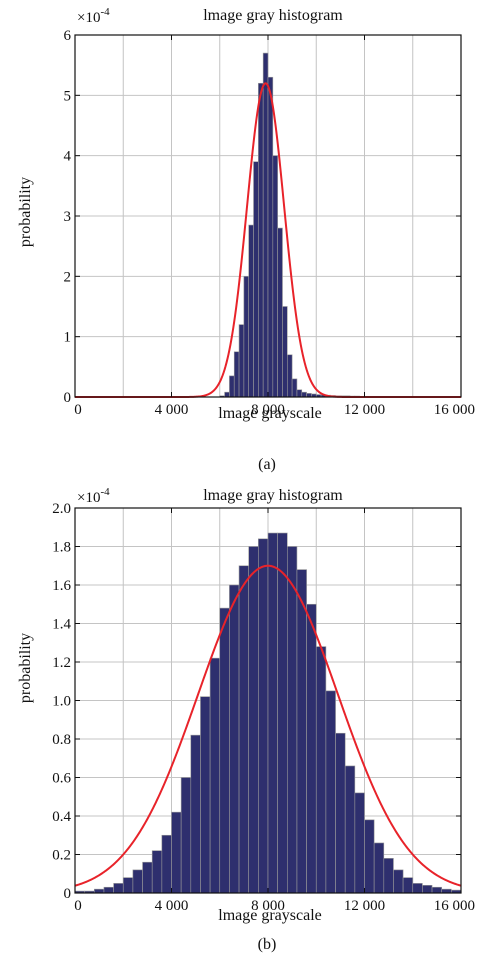  Describe the element at coordinates (25, 212) in the screenshot. I see `chart-a-ylabel: probability` at that location.